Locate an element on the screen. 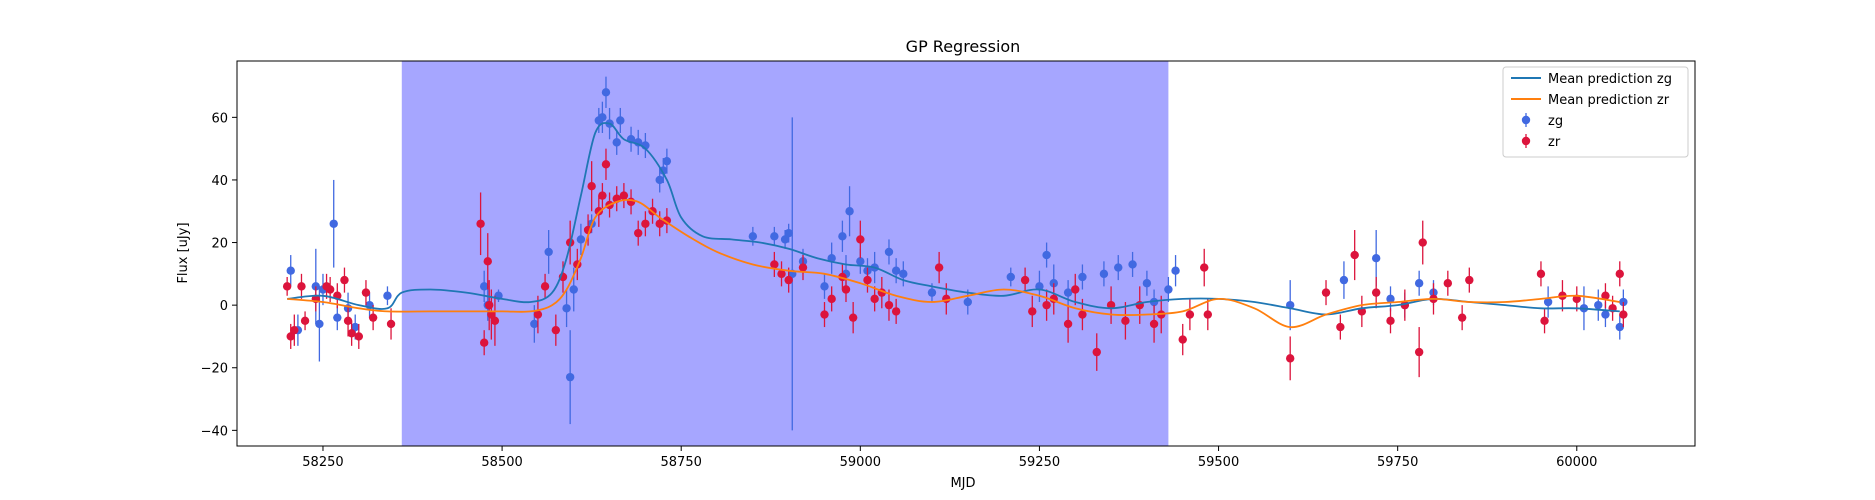 Image resolution: width=1875 pixels, height=500 pixels. legend-item: Mean prediction zr is located at coordinates (1590, 100).